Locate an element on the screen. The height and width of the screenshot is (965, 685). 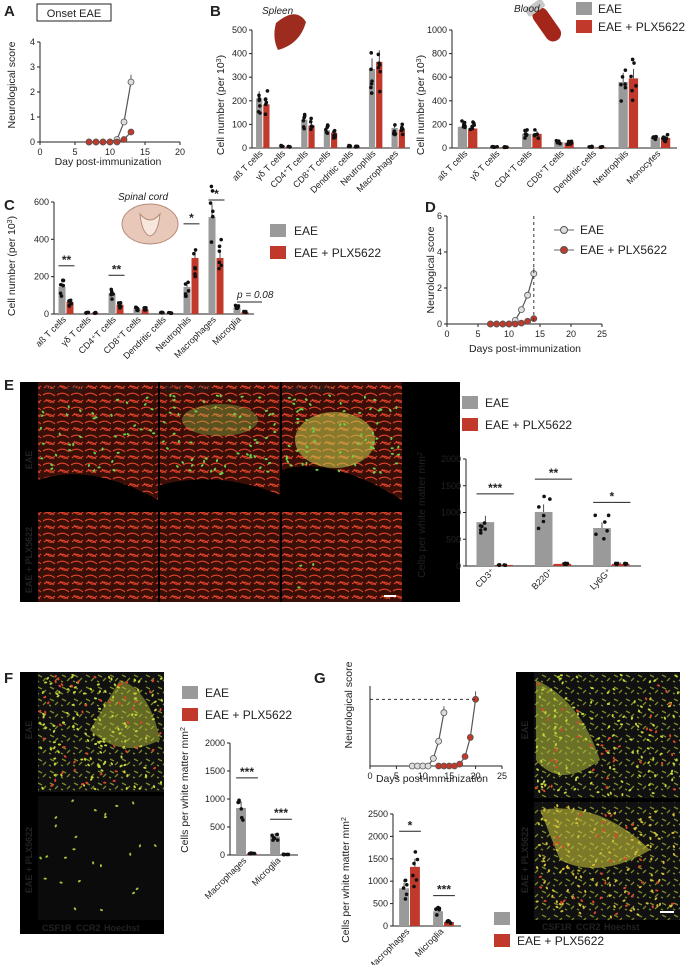
e-stain-cd3: CD3 is located at coordinates (51, 389).